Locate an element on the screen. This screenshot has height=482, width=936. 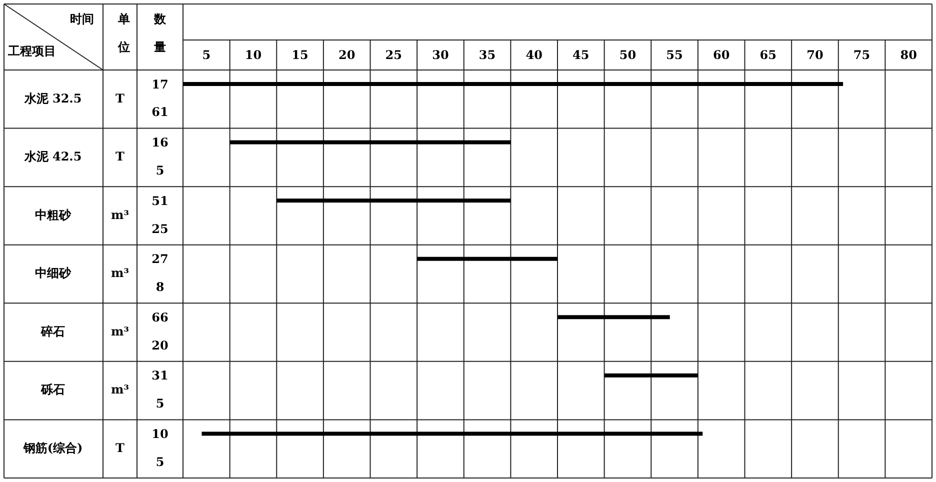
category: 中粗砂 is located at coordinates (53, 215).